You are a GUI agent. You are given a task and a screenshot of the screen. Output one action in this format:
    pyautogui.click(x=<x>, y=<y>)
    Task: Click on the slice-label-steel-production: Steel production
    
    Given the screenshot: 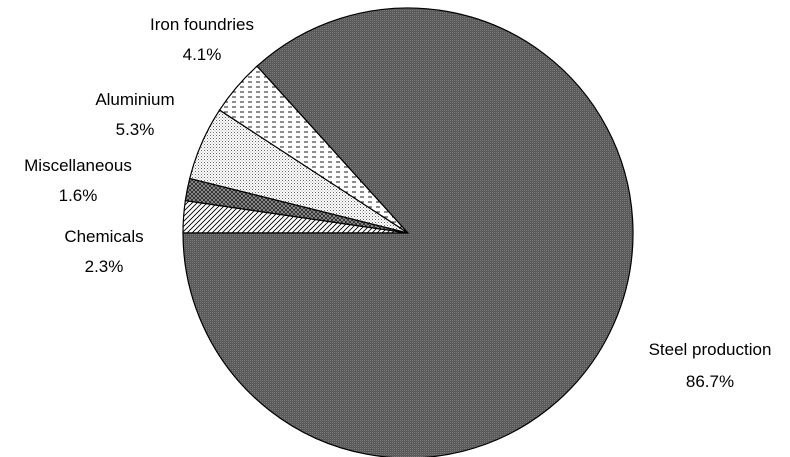 What is the action you would take?
    pyautogui.click(x=710, y=349)
    